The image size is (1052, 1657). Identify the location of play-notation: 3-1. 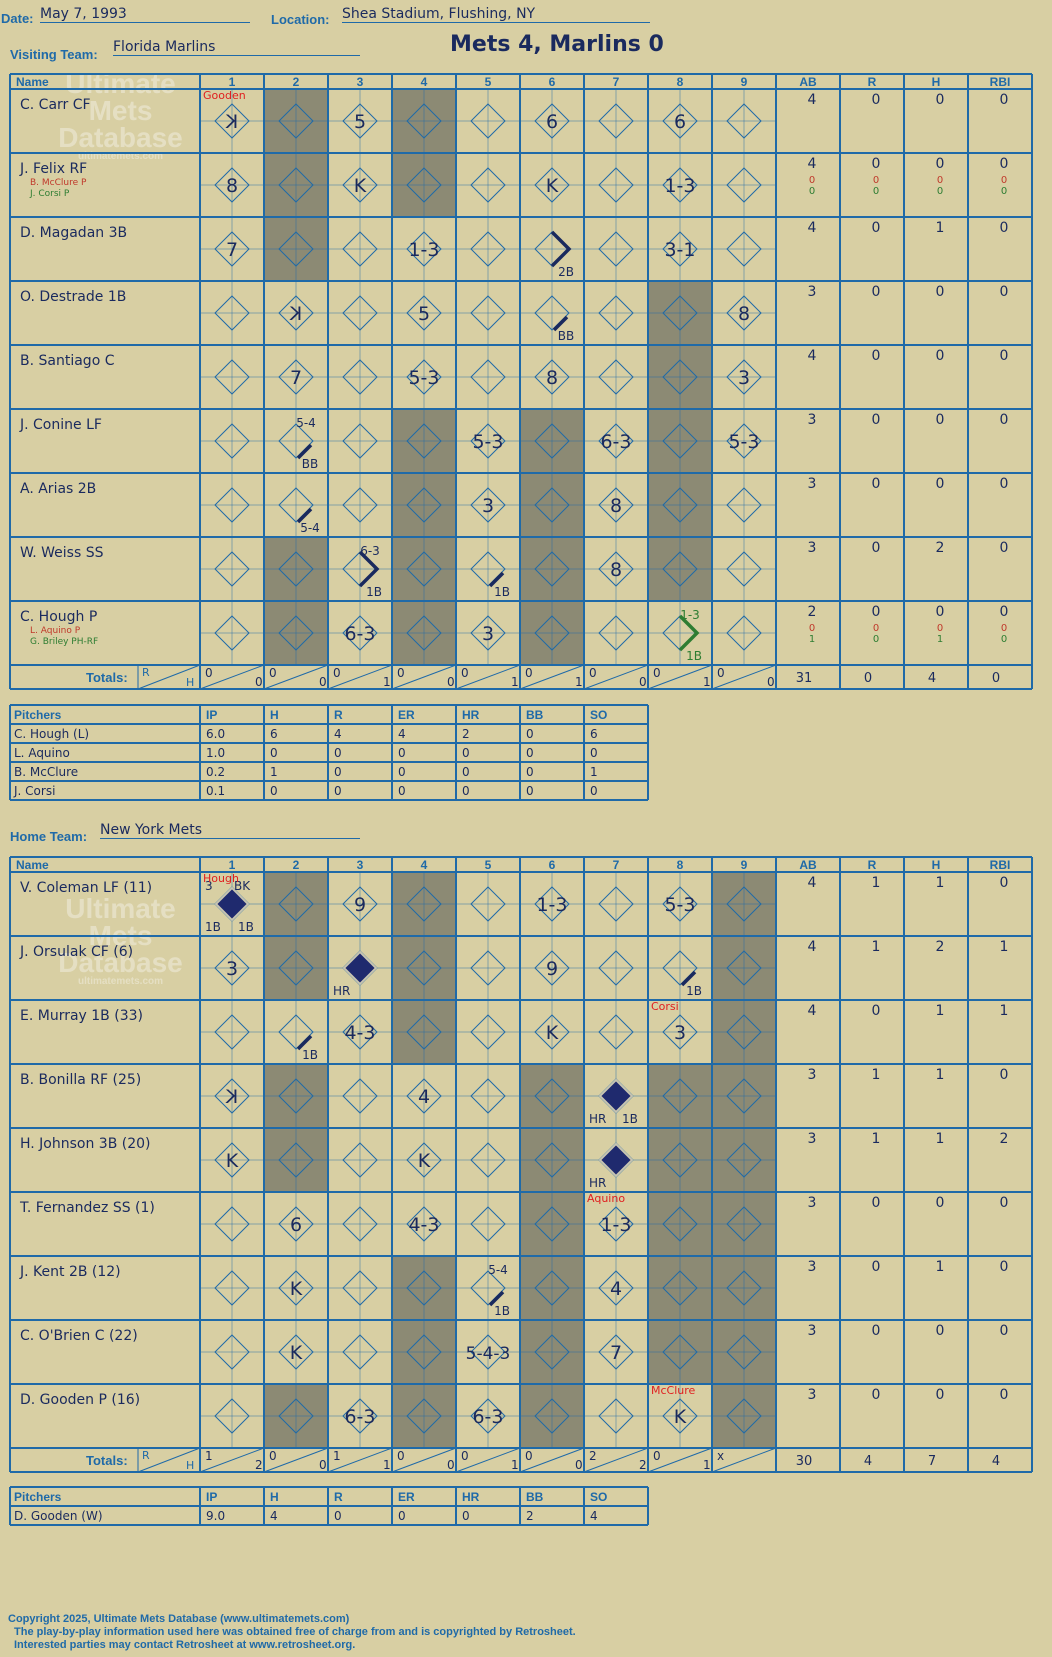
(679, 250).